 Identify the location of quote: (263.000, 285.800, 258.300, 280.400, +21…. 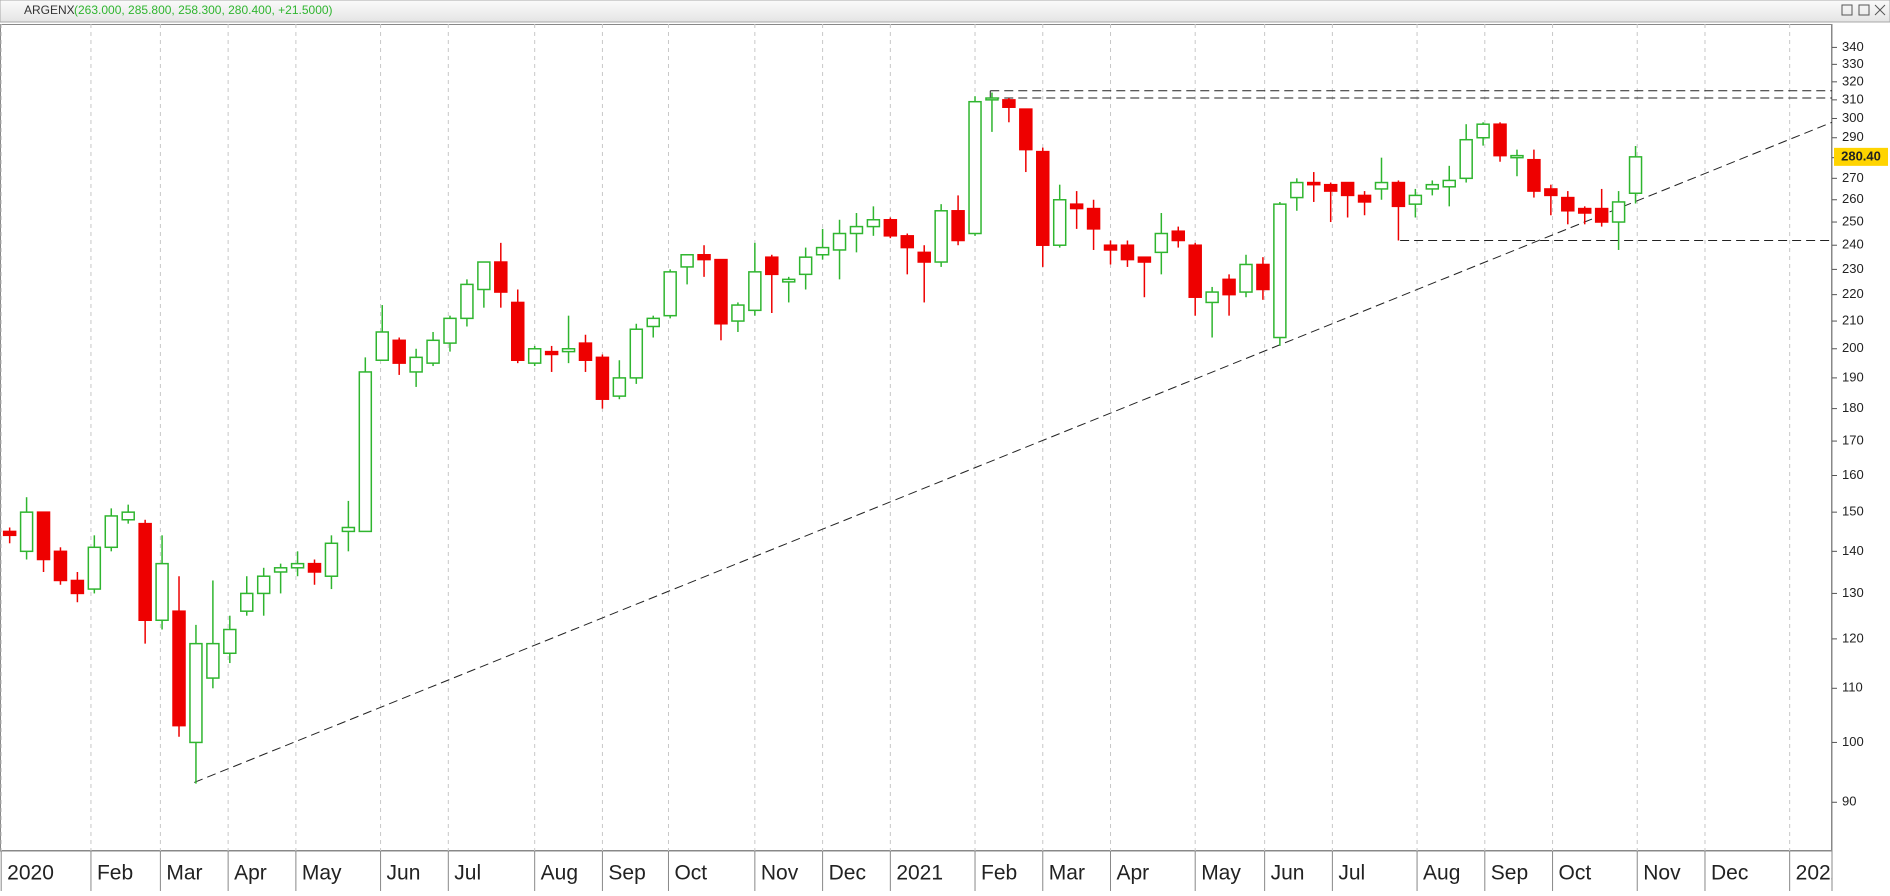
(203, 10).